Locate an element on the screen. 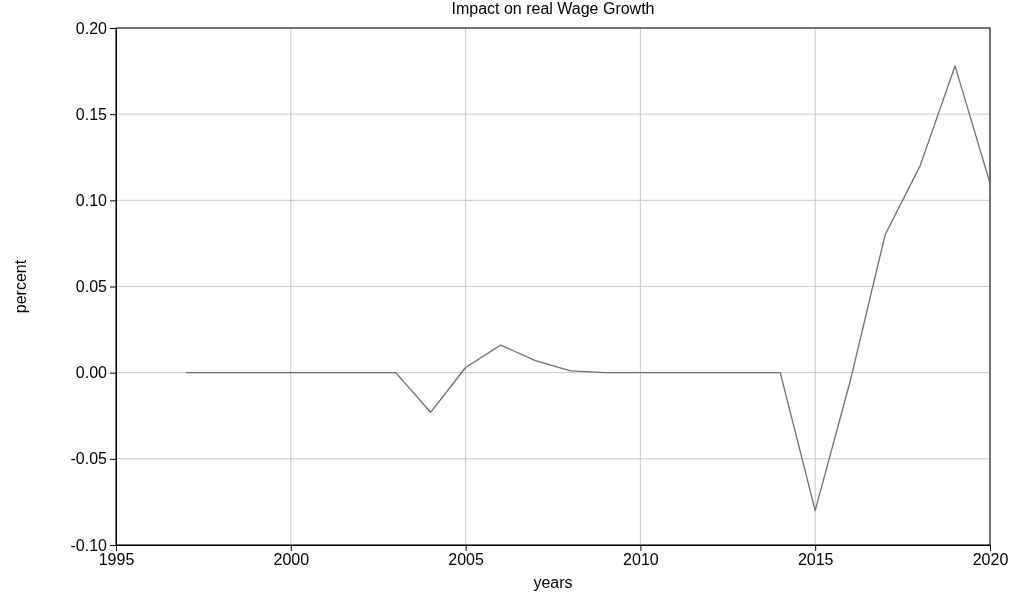 Image resolution: width=1011 pixels, height=596 pixels. x-axis-title: years is located at coordinates (553, 582).